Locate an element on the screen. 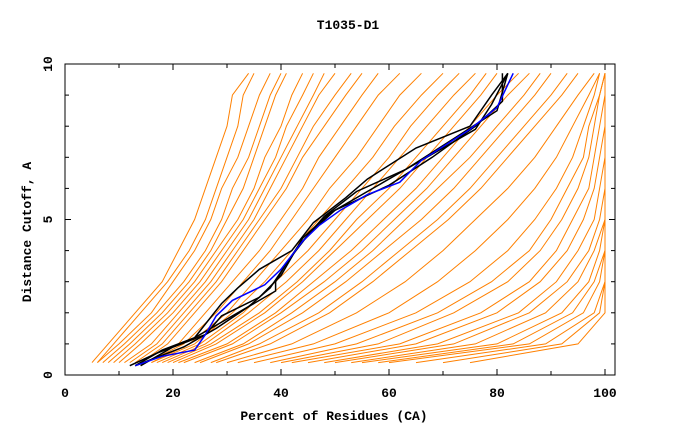 The image size is (680, 440). x-tick-label: 100 is located at coordinates (605, 393).